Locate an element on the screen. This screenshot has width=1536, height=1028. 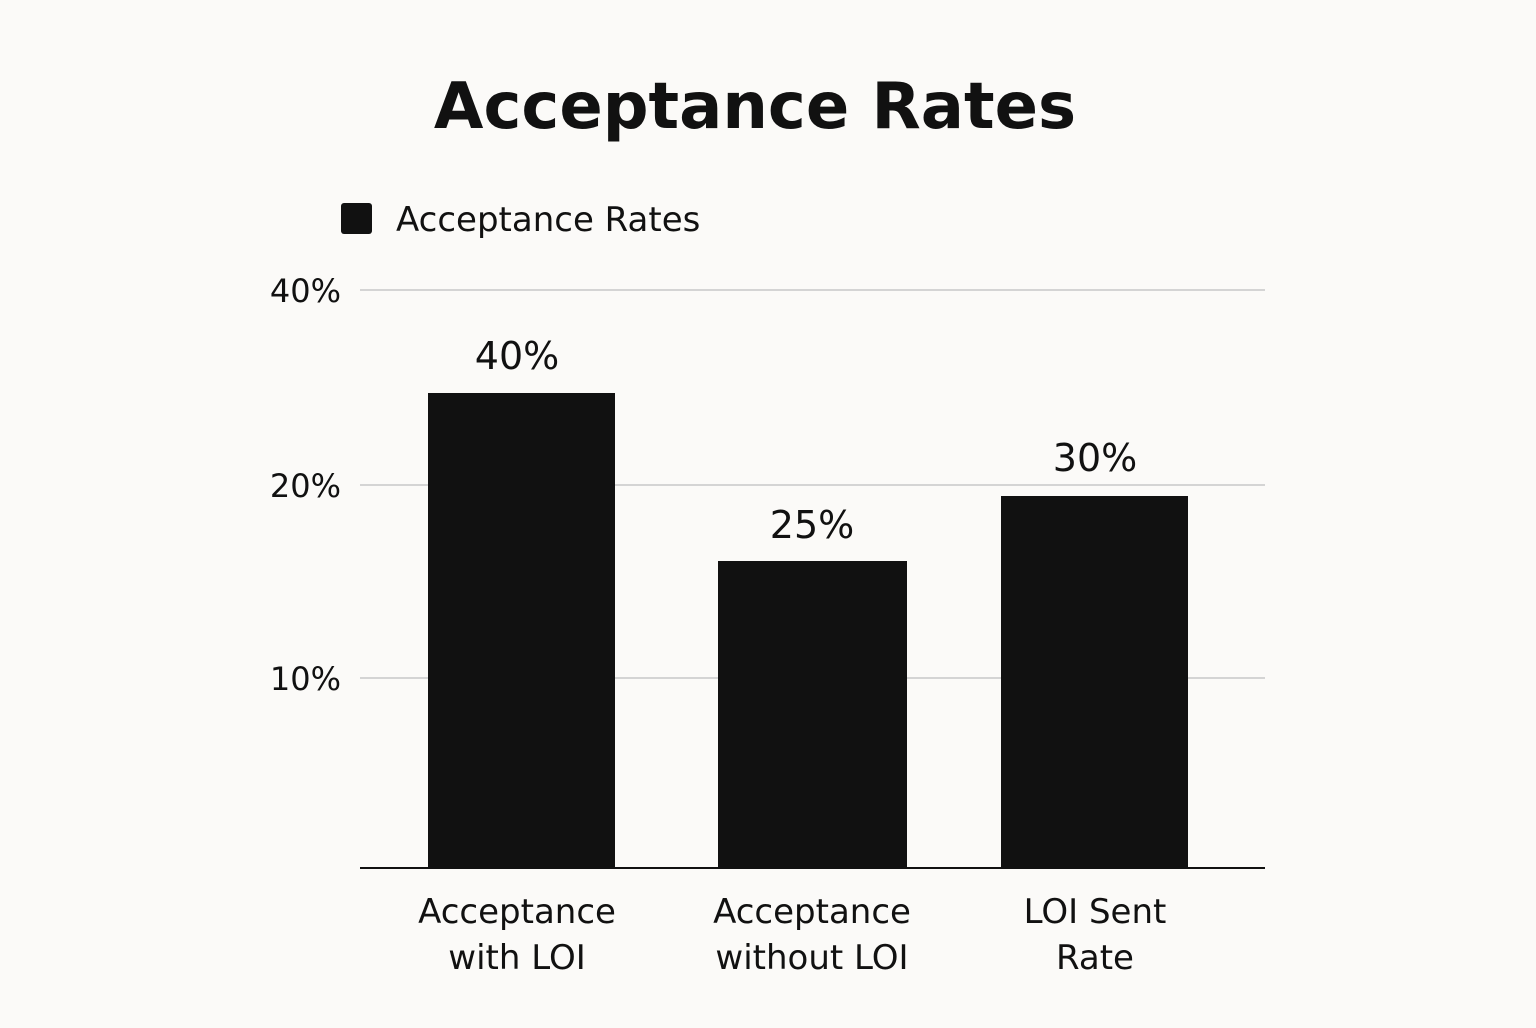
x-category-label: Rate is located at coordinates (1095, 958).